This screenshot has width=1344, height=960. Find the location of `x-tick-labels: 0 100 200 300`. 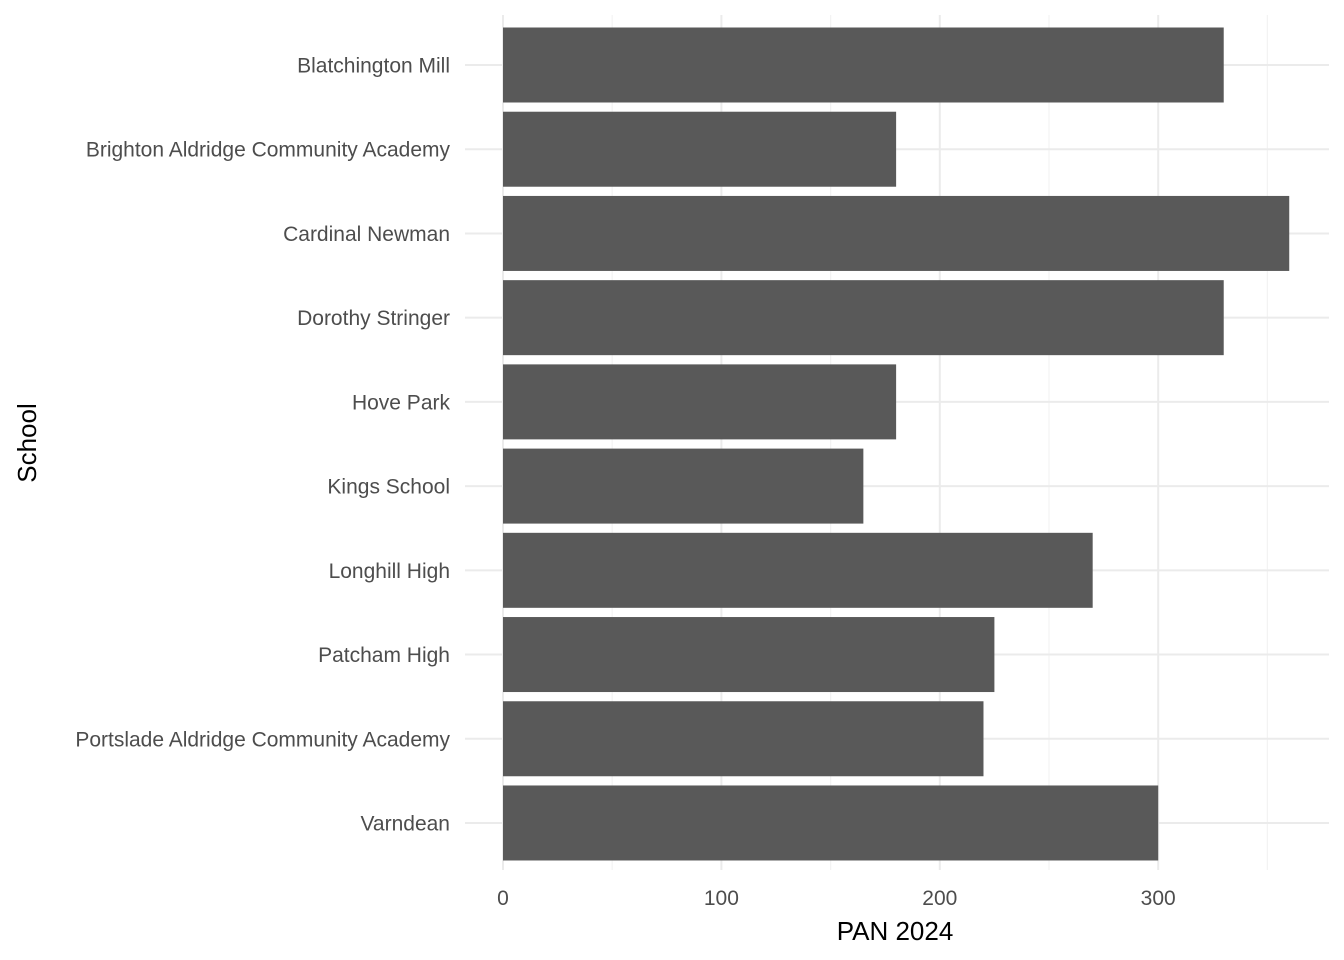

x-tick-labels: 0 100 200 300 is located at coordinates (836, 898).